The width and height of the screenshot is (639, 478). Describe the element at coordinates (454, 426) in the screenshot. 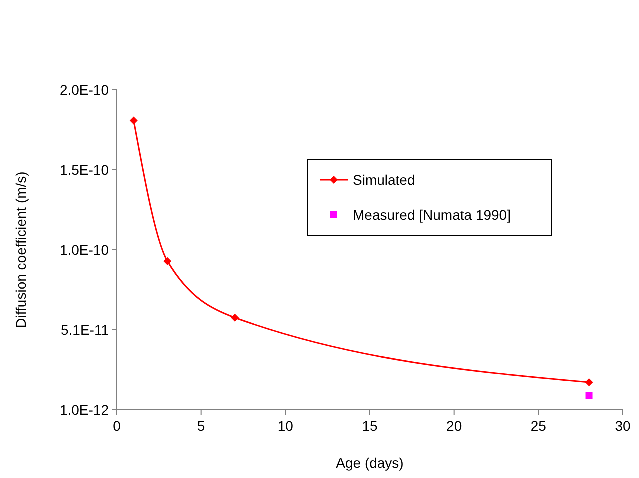

I see `x-tick-label: 20` at that location.